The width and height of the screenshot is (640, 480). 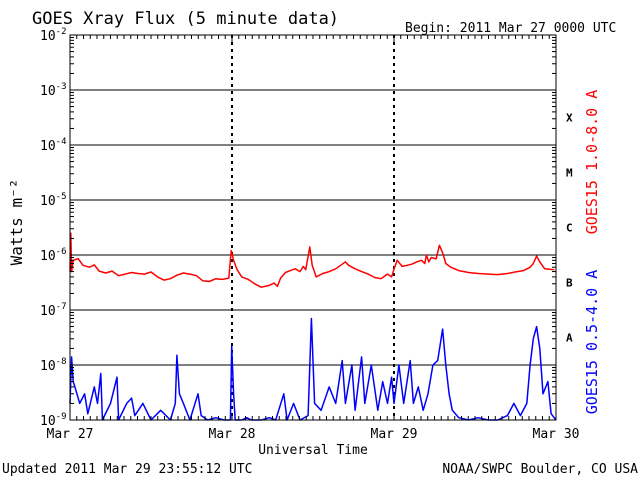 What do you see at coordinates (540, 469) in the screenshot?
I see `credit-label: NOAA/SWPC Boulder, CO USA` at bounding box center [540, 469].